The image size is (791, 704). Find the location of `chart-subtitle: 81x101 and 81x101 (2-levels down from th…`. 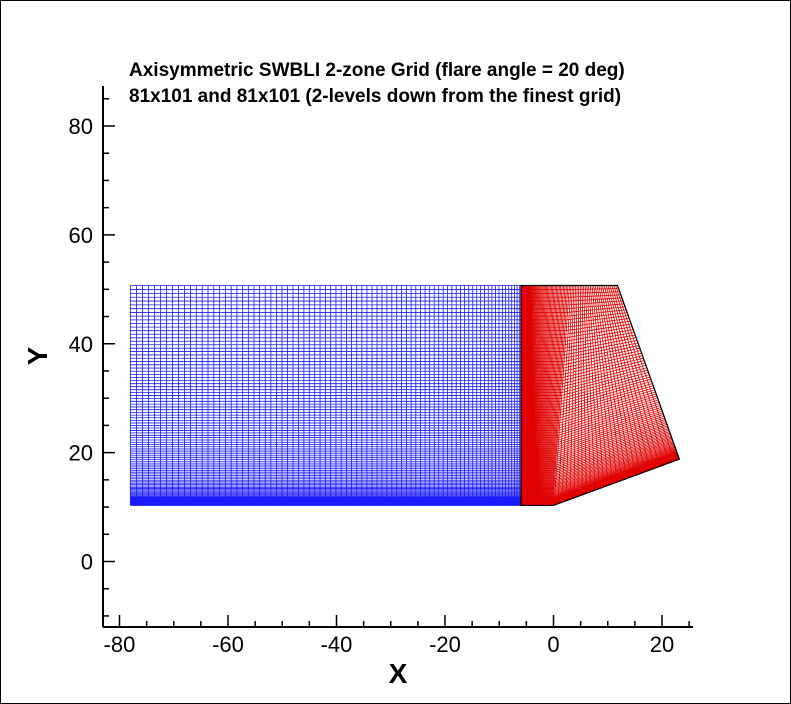

chart-subtitle: 81x101 and 81x101 (2-levels down from th… is located at coordinates (375, 96).